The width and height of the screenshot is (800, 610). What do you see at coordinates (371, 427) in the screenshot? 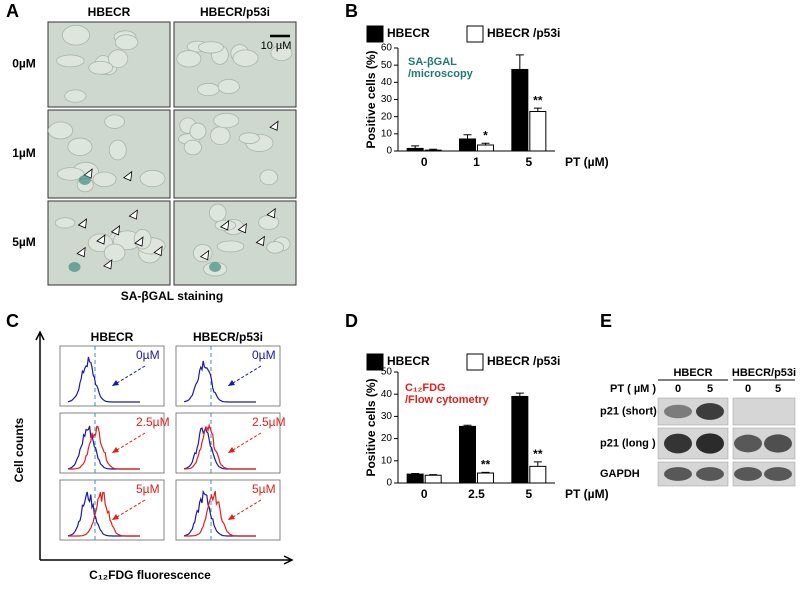
I see `y-axis-label: Positive cells (%)` at bounding box center [371, 427].